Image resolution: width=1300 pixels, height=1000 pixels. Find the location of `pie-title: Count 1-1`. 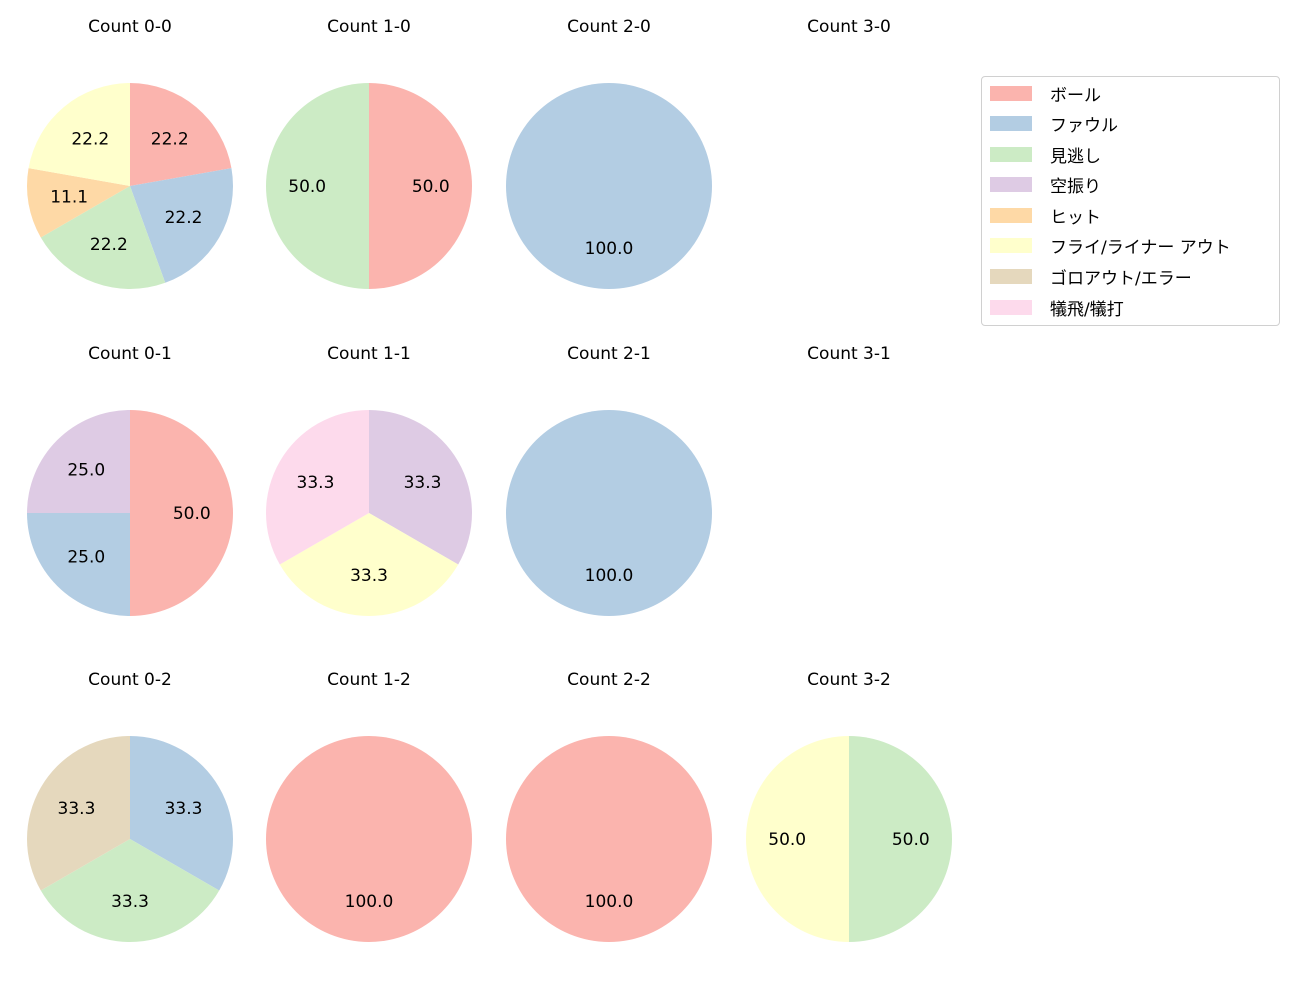

pie-title: Count 1-1 is located at coordinates (369, 354).